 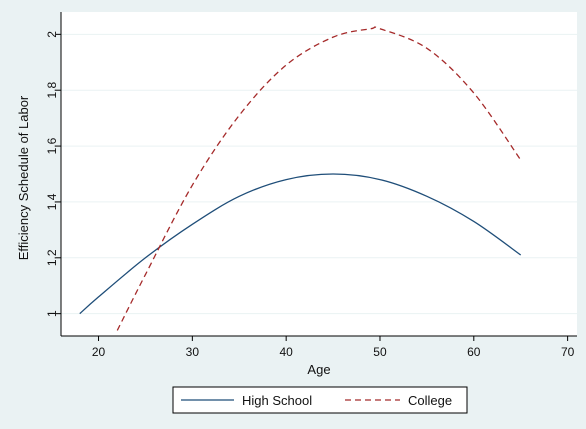 I want to click on x-tick-label-2: 40, so click(x=286, y=352).